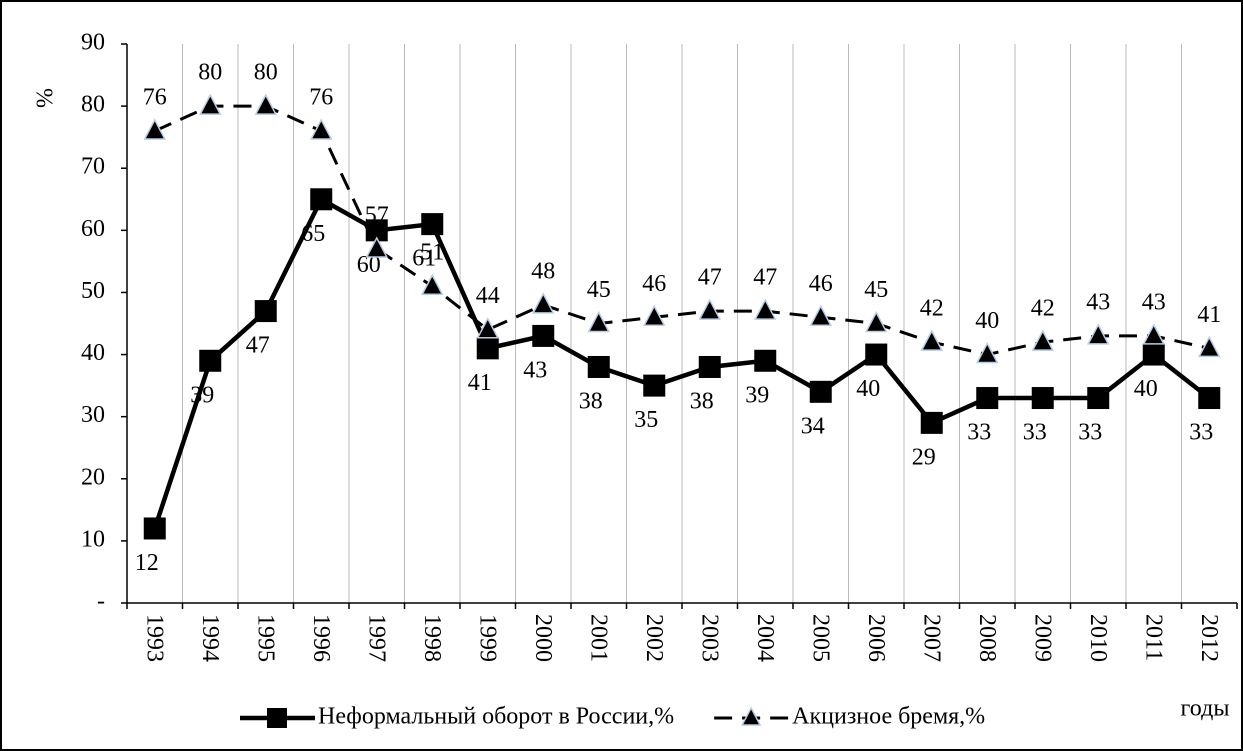 The height and width of the screenshot is (751, 1243). What do you see at coordinates (813, 426) in the screenshot?
I see `data-label: 34` at bounding box center [813, 426].